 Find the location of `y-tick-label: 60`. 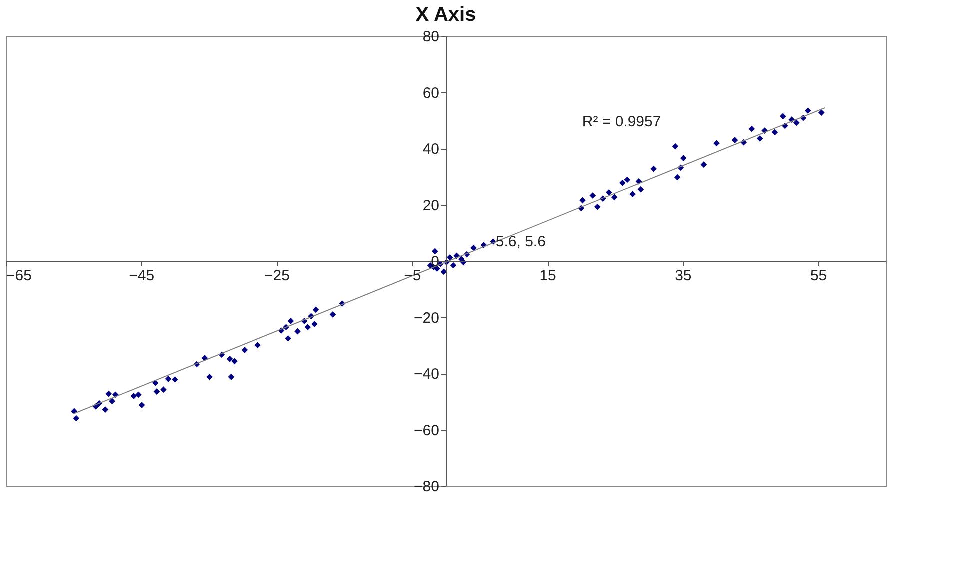

y-tick-label: 60 is located at coordinates (431, 93).